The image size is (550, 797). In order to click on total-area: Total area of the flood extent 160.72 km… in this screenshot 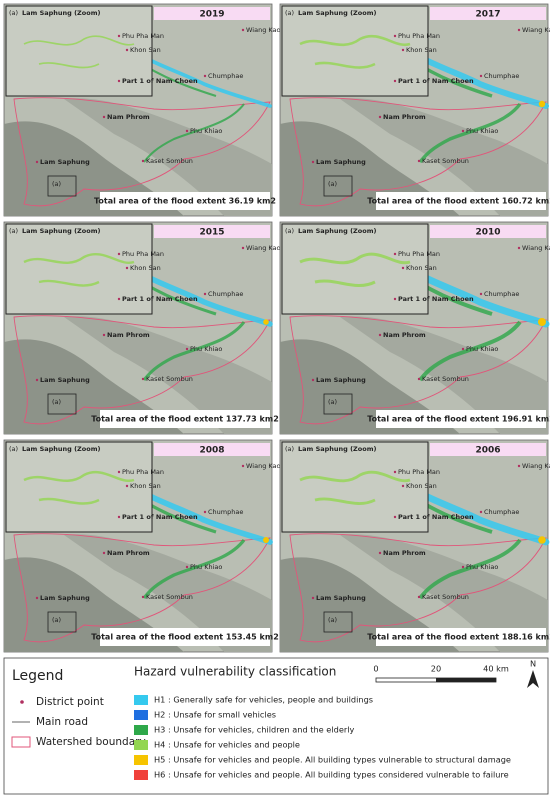, I will do `click(458, 201)`.